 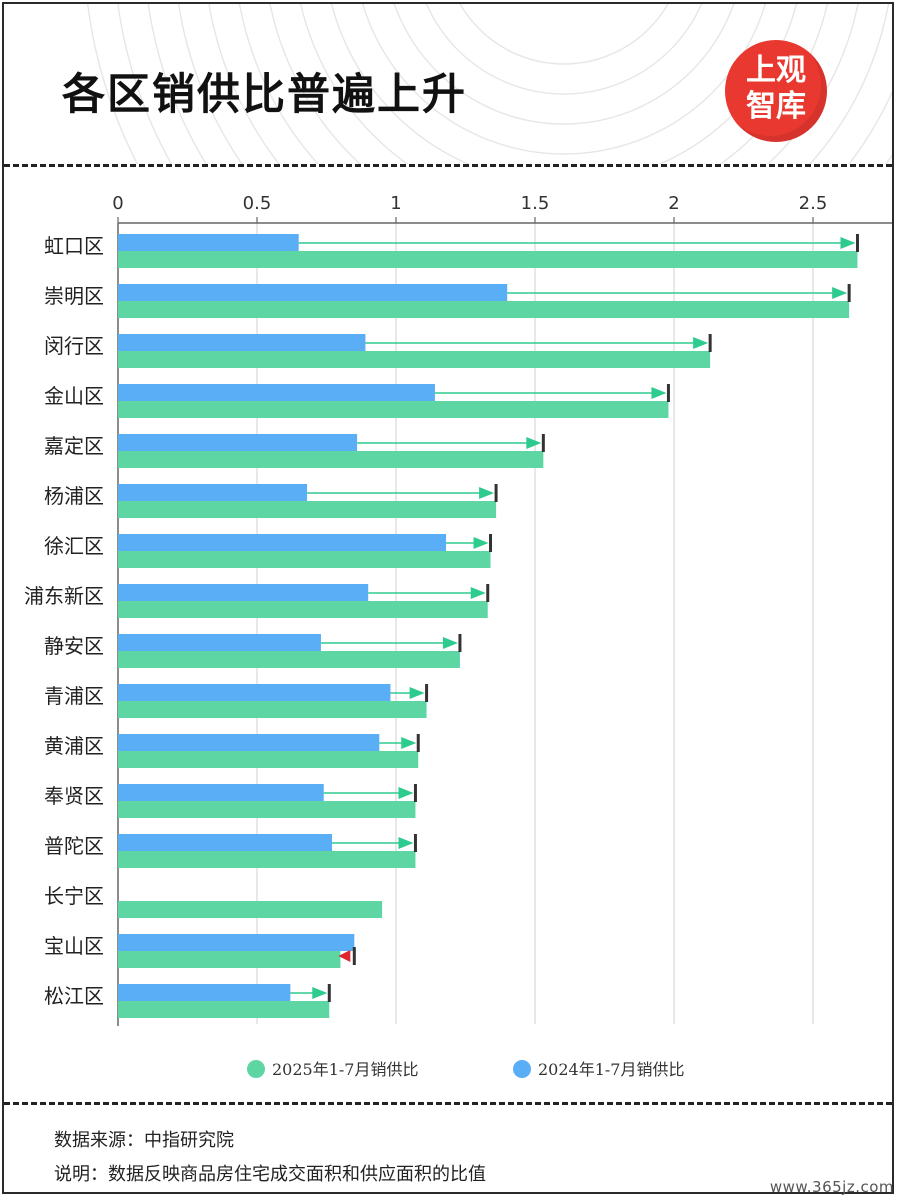 What do you see at coordinates (831, 1187) in the screenshot?
I see `watermark: www.365jz.com` at bounding box center [831, 1187].